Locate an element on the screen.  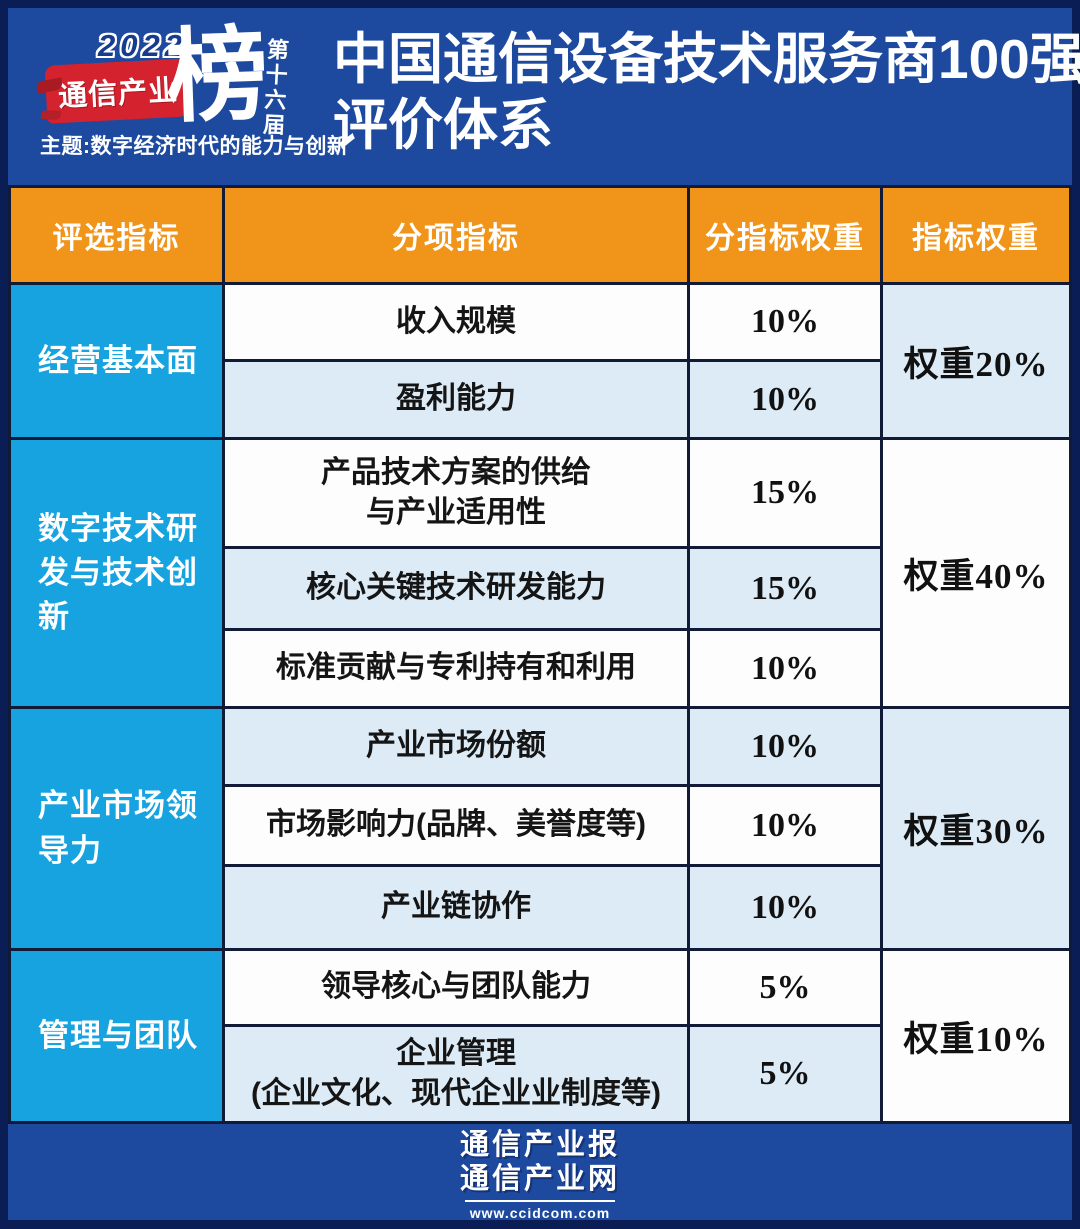
weight-cell-40: 权重40% is located at coordinates (976, 573).